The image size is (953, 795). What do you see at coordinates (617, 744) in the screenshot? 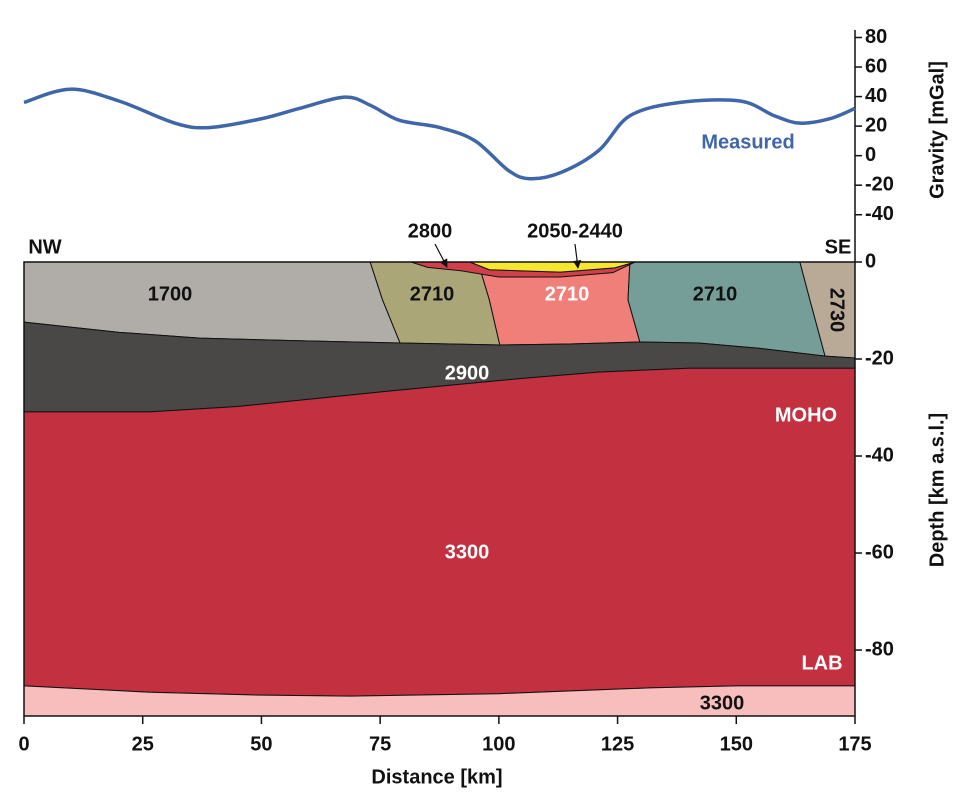
I see `x-tick-label: 125` at bounding box center [617, 744].